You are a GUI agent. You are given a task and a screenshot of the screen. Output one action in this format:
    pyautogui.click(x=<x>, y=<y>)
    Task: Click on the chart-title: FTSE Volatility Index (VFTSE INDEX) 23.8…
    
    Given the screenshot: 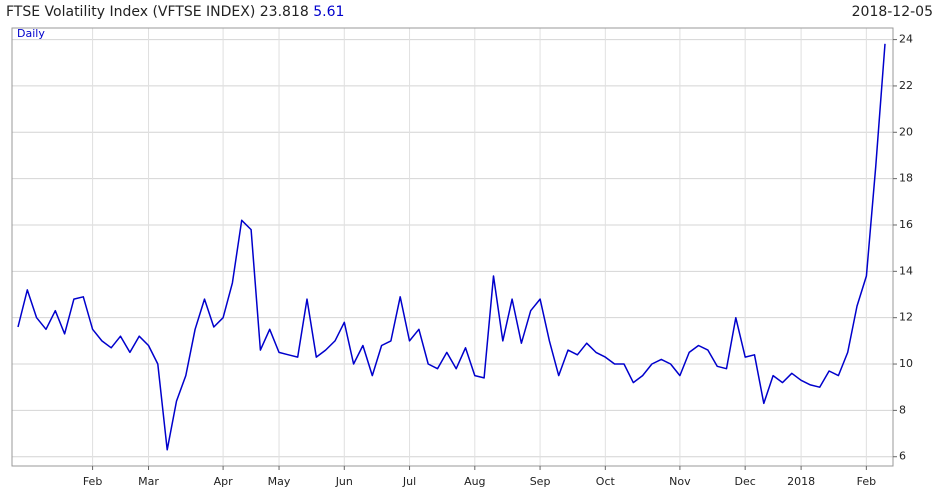 What is the action you would take?
    pyautogui.click(x=175, y=12)
    